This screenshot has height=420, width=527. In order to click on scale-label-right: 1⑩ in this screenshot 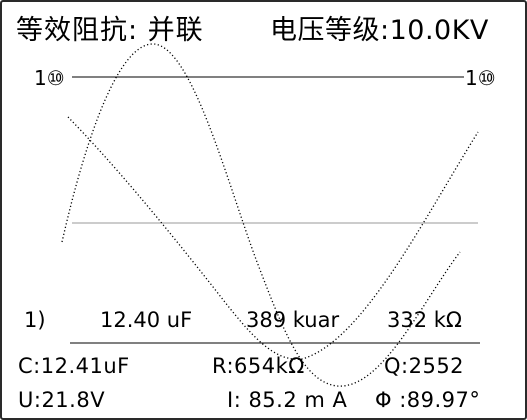, I will do `click(480, 78)`.